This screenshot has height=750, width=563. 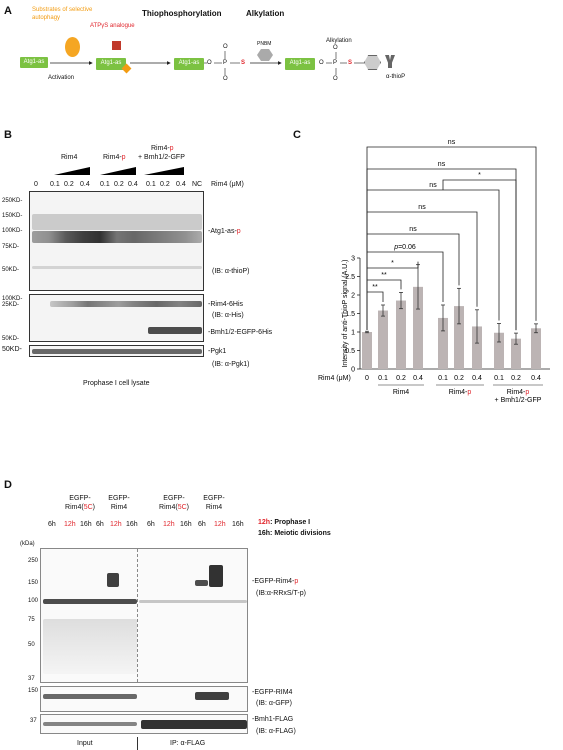 I want to click on s-minus-label: S, so click(x=243, y=63).